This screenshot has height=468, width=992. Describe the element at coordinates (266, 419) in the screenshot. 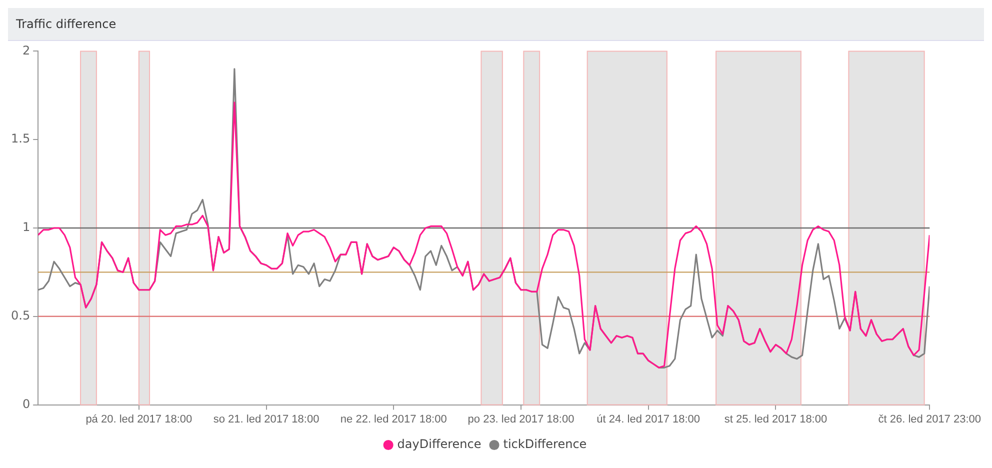

I see `x-tick-label: so 21. led 2017 18:00` at that location.